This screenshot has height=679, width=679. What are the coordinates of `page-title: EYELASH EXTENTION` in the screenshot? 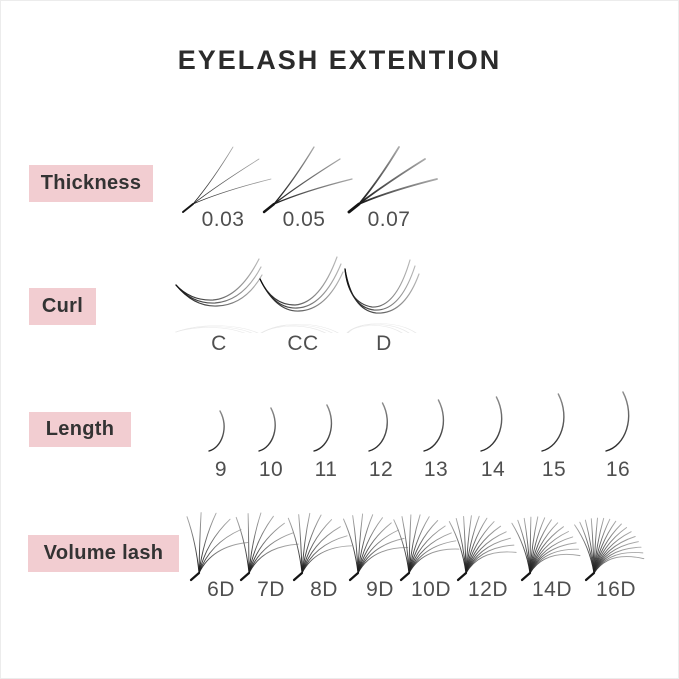 It's located at (339, 60).